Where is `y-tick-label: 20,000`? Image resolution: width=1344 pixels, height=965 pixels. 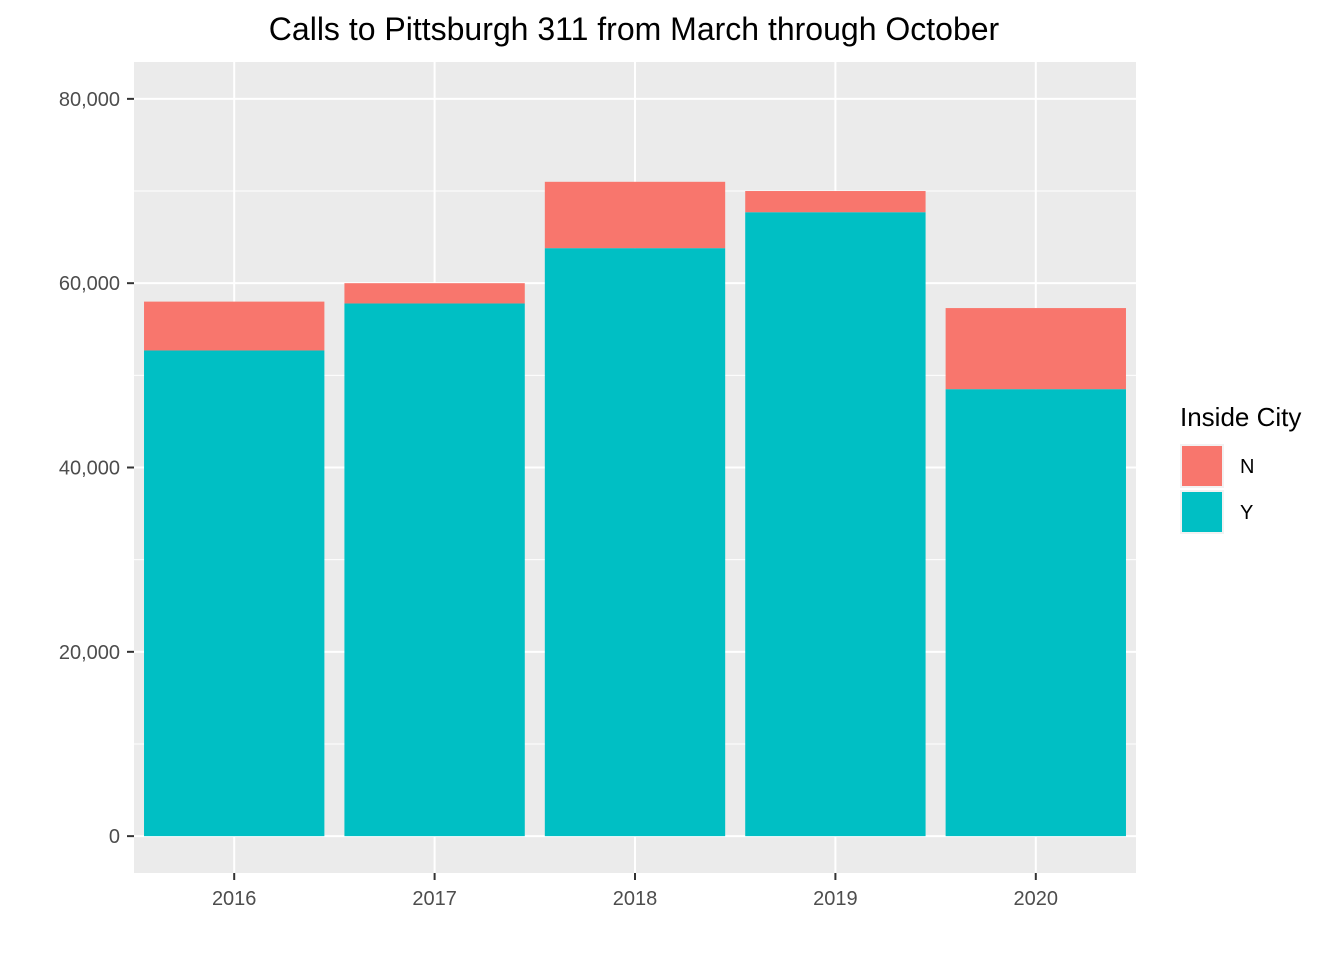
y-tick-label: 20,000 is located at coordinates (89, 653).